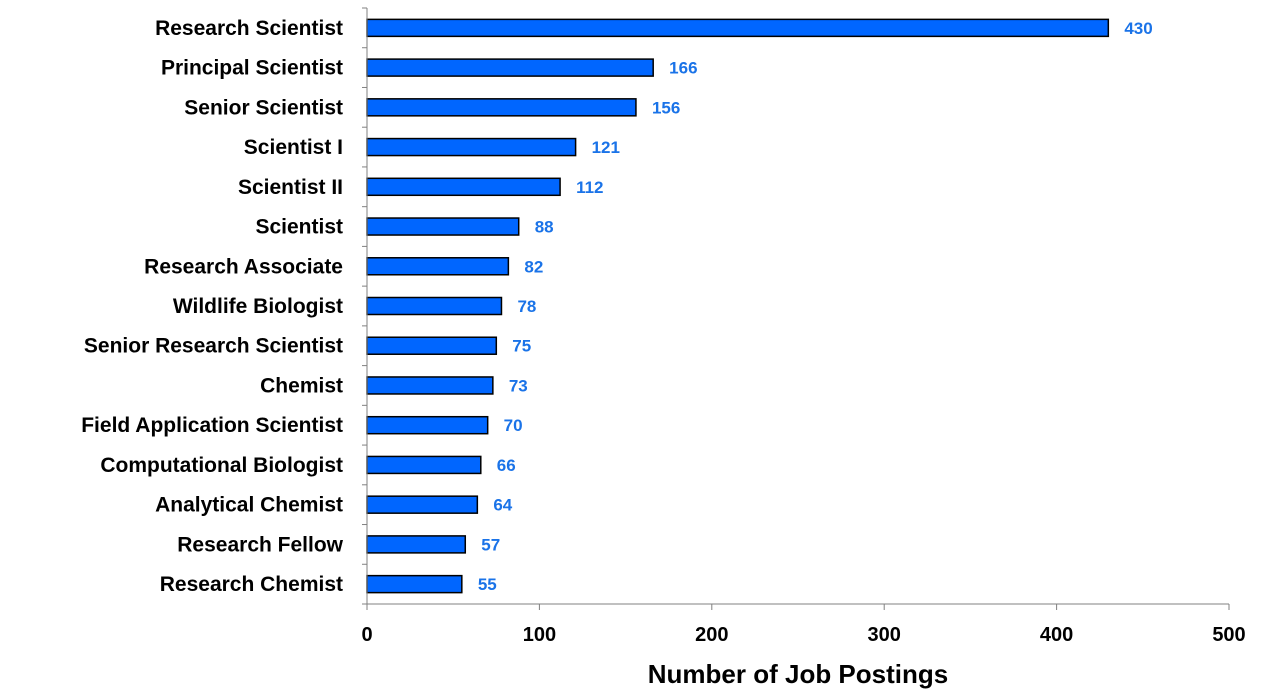  What do you see at coordinates (884, 635) in the screenshot?
I see `x-tick-label: 300` at bounding box center [884, 635].